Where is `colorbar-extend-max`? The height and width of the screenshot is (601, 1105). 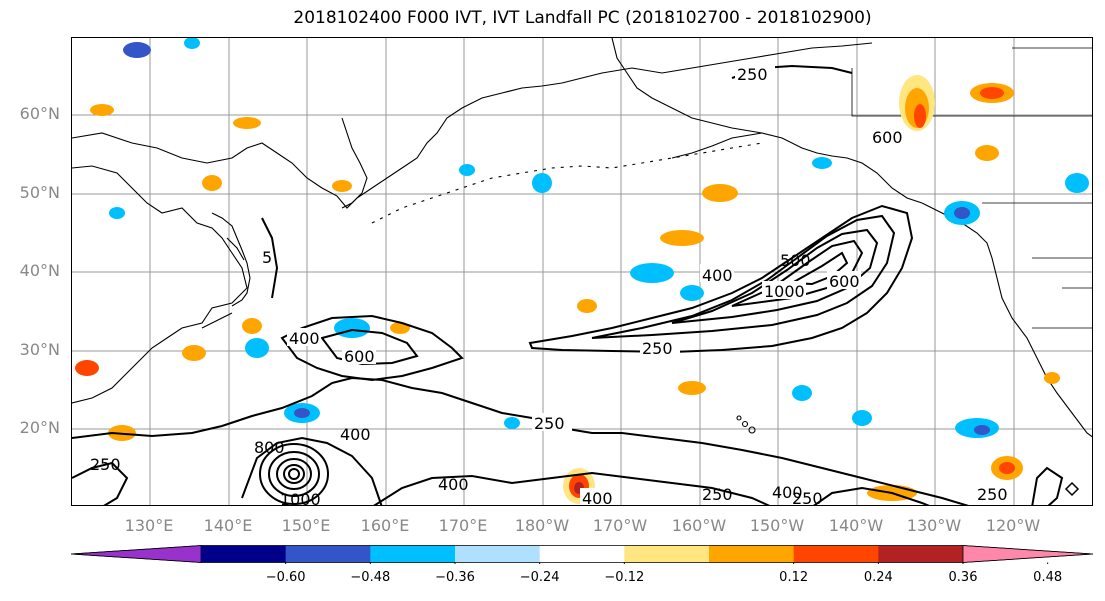
colorbar-extend-max is located at coordinates (1028, 554).